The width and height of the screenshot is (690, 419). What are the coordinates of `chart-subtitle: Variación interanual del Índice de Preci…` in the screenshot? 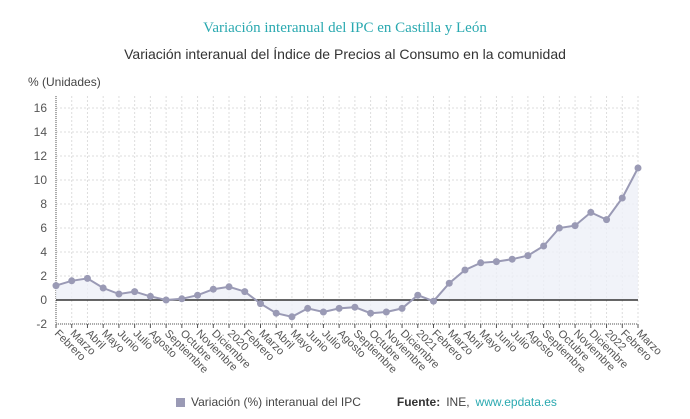 It's located at (345, 54).